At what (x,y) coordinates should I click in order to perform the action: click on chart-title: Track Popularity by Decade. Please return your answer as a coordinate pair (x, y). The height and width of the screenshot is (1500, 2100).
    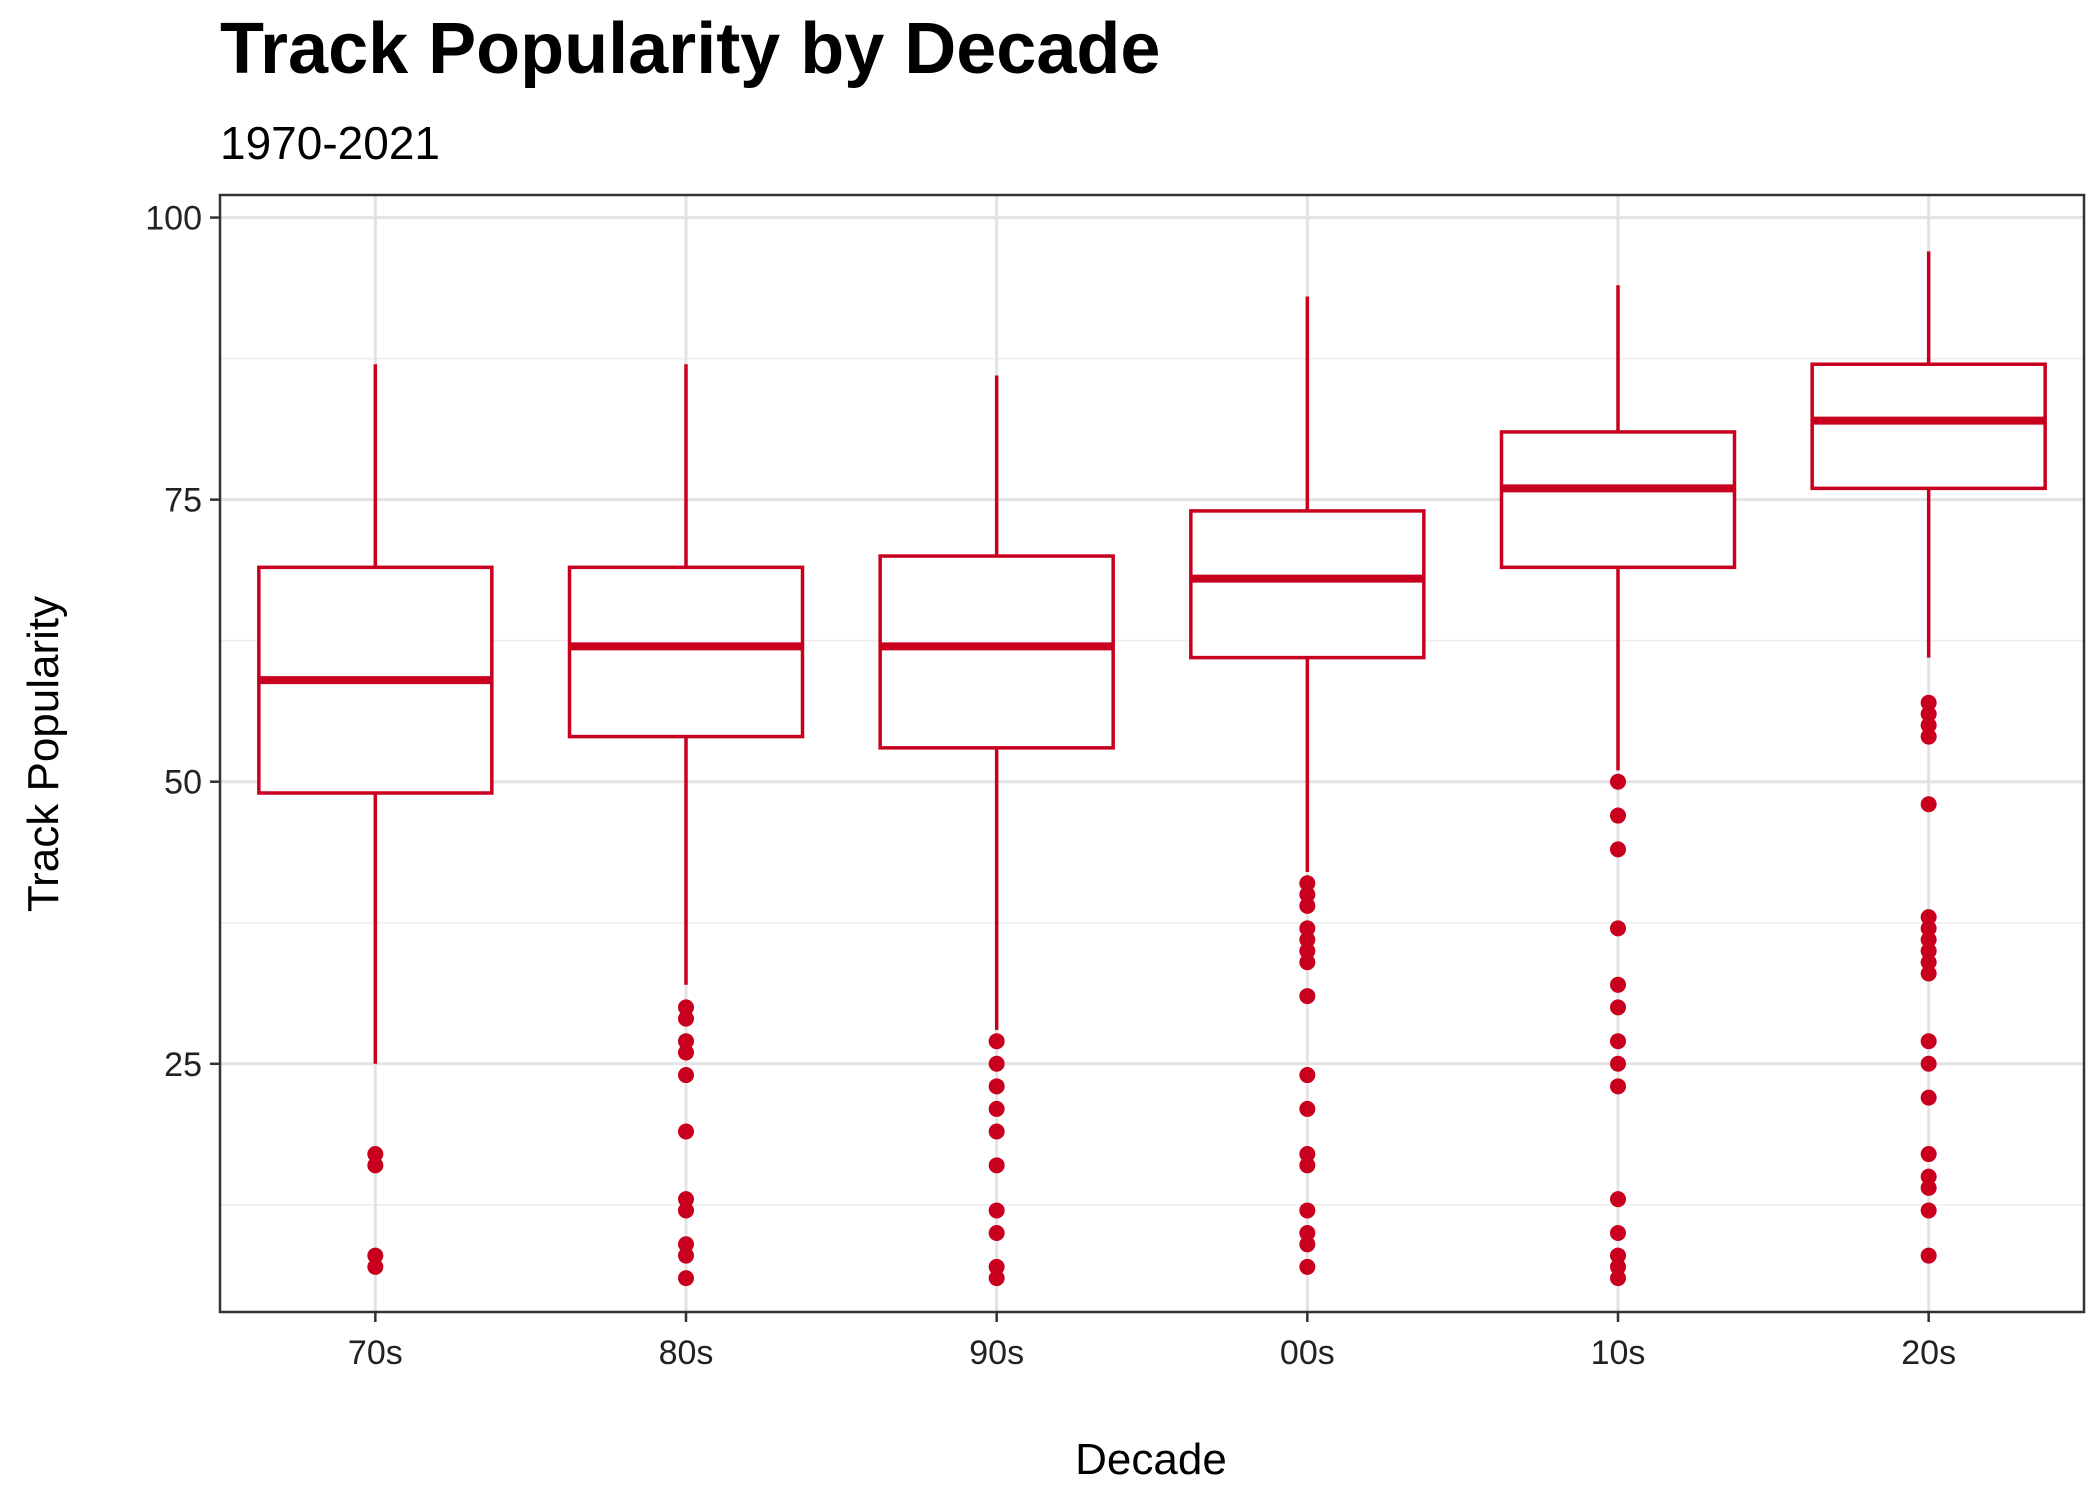
    Looking at the image, I should click on (690, 49).